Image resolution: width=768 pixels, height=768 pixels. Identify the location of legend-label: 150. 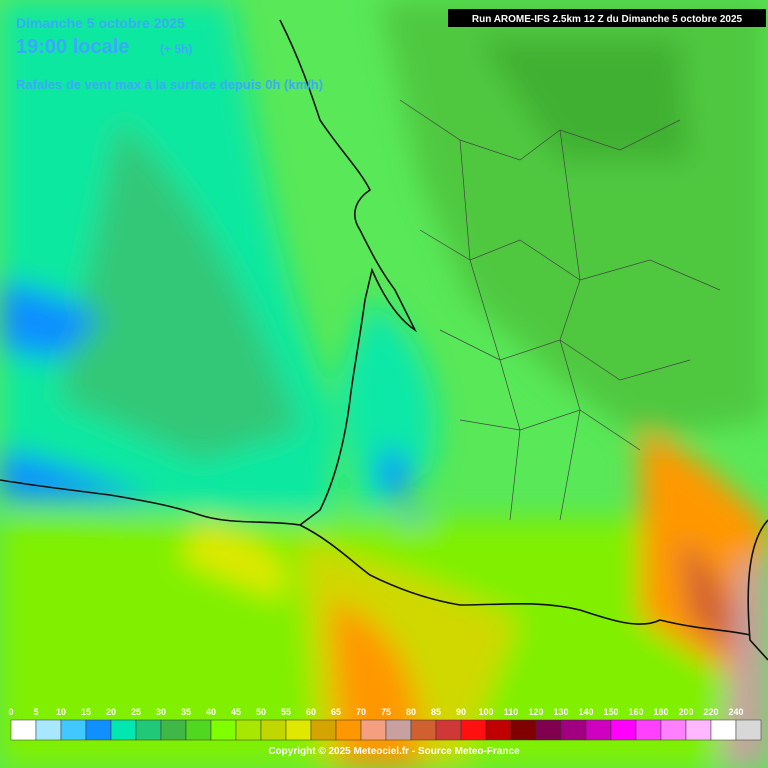
(610, 712).